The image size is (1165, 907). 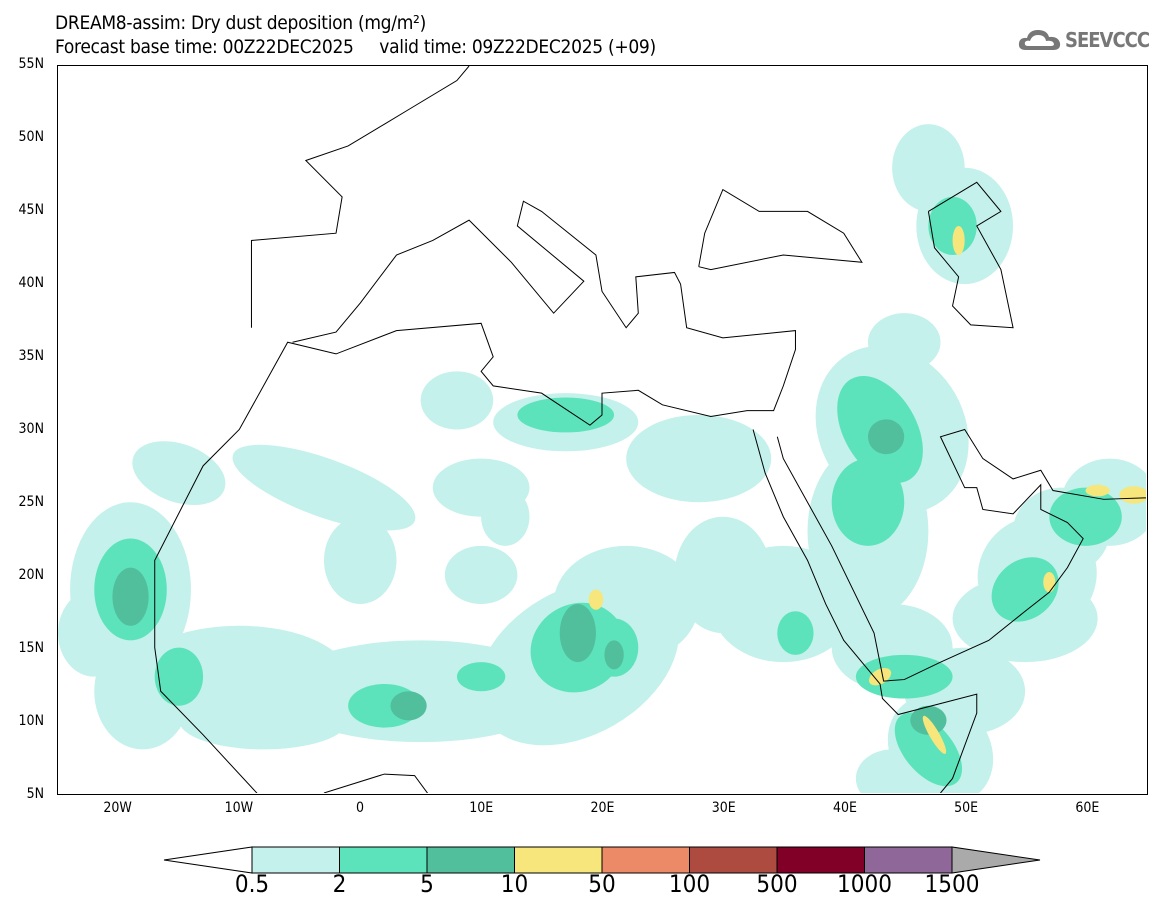 What do you see at coordinates (252, 884) in the screenshot?
I see `colorbar-label: 0.5` at bounding box center [252, 884].